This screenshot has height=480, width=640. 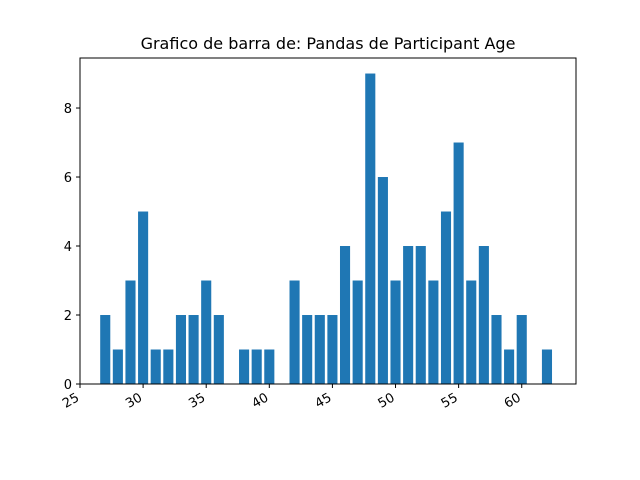 I want to click on x-tick-label: 50, so click(x=387, y=400).